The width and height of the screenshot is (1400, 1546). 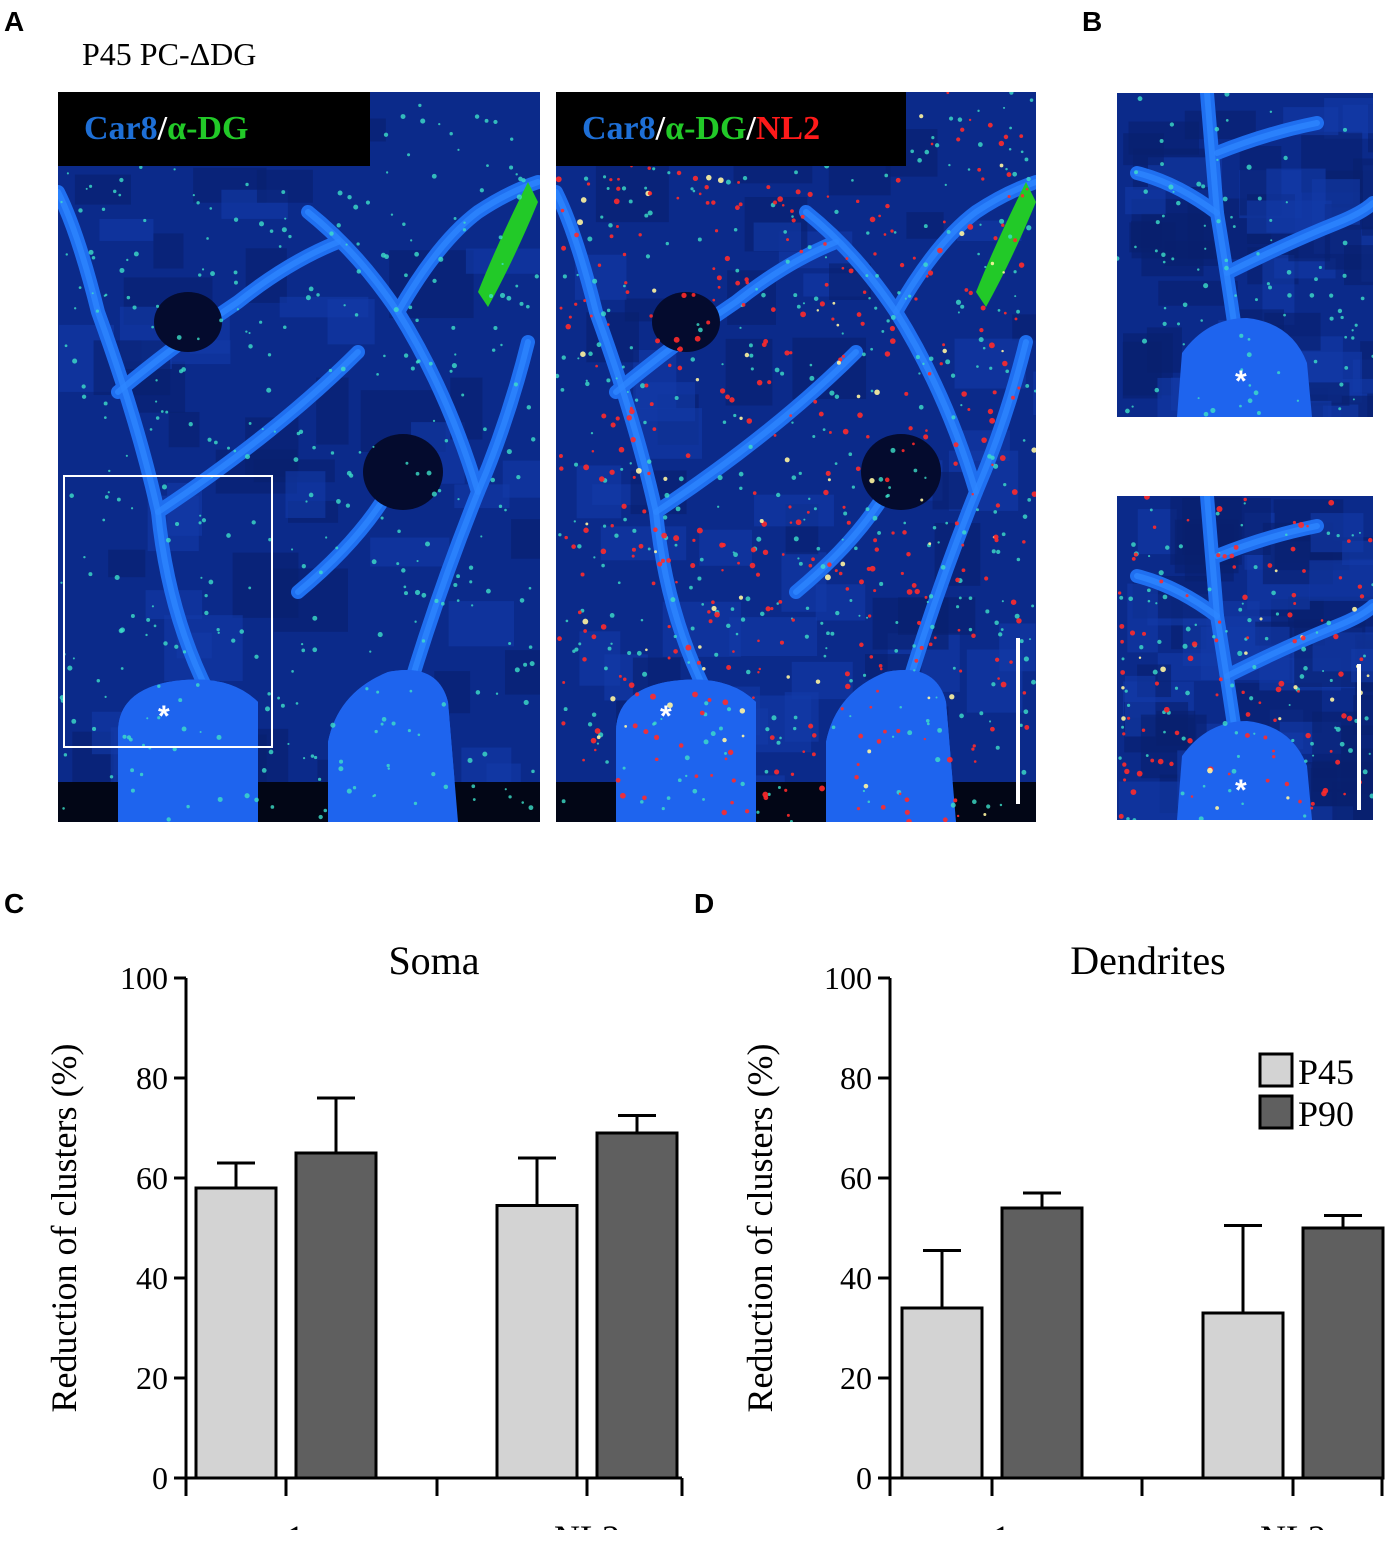 What do you see at coordinates (1092, 21) in the screenshot?
I see `panel-label-b: B` at bounding box center [1092, 21].